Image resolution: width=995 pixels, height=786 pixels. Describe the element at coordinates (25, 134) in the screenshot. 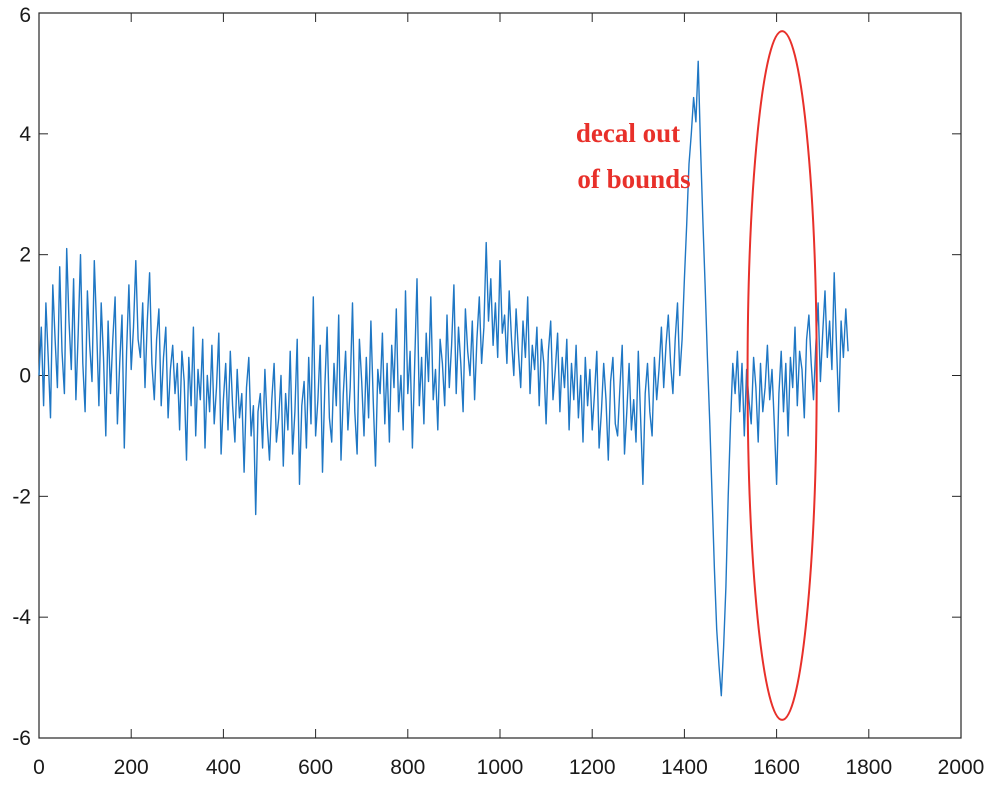

I see `y-tick-label: 4` at that location.